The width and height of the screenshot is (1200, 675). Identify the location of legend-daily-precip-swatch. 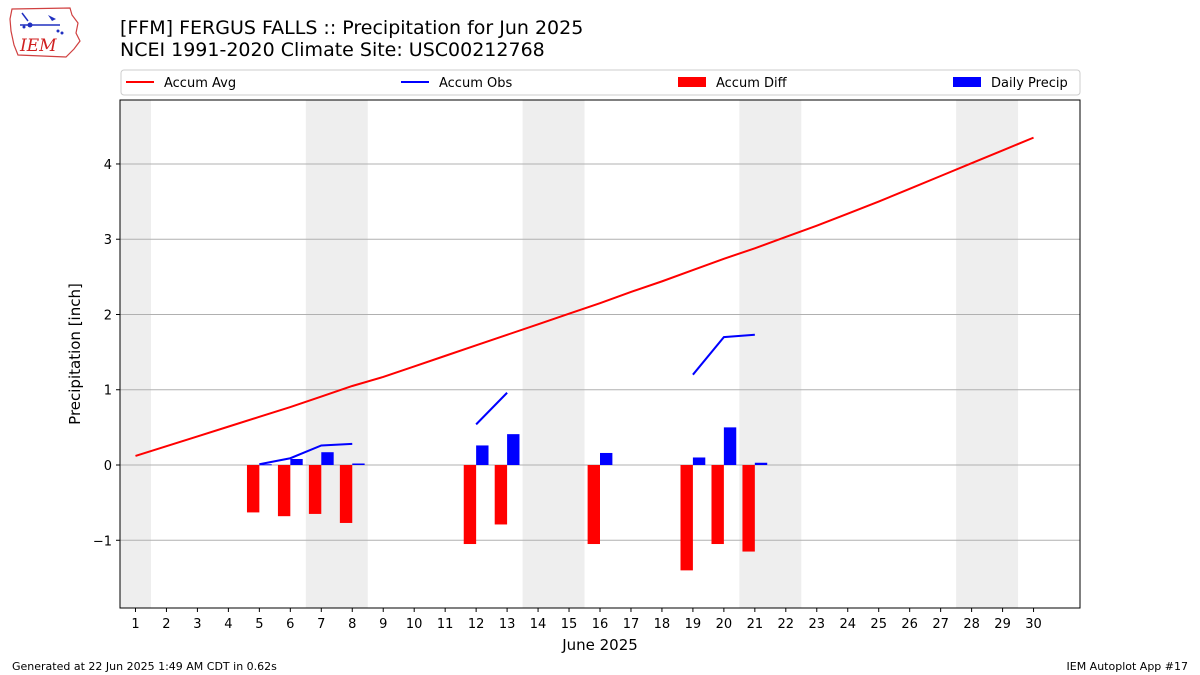
(967, 82).